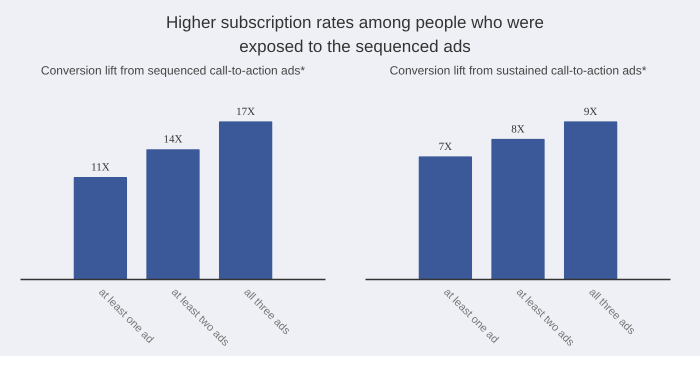 Image resolution: width=700 pixels, height=376 pixels. I want to click on data-label: 14X, so click(173, 140).